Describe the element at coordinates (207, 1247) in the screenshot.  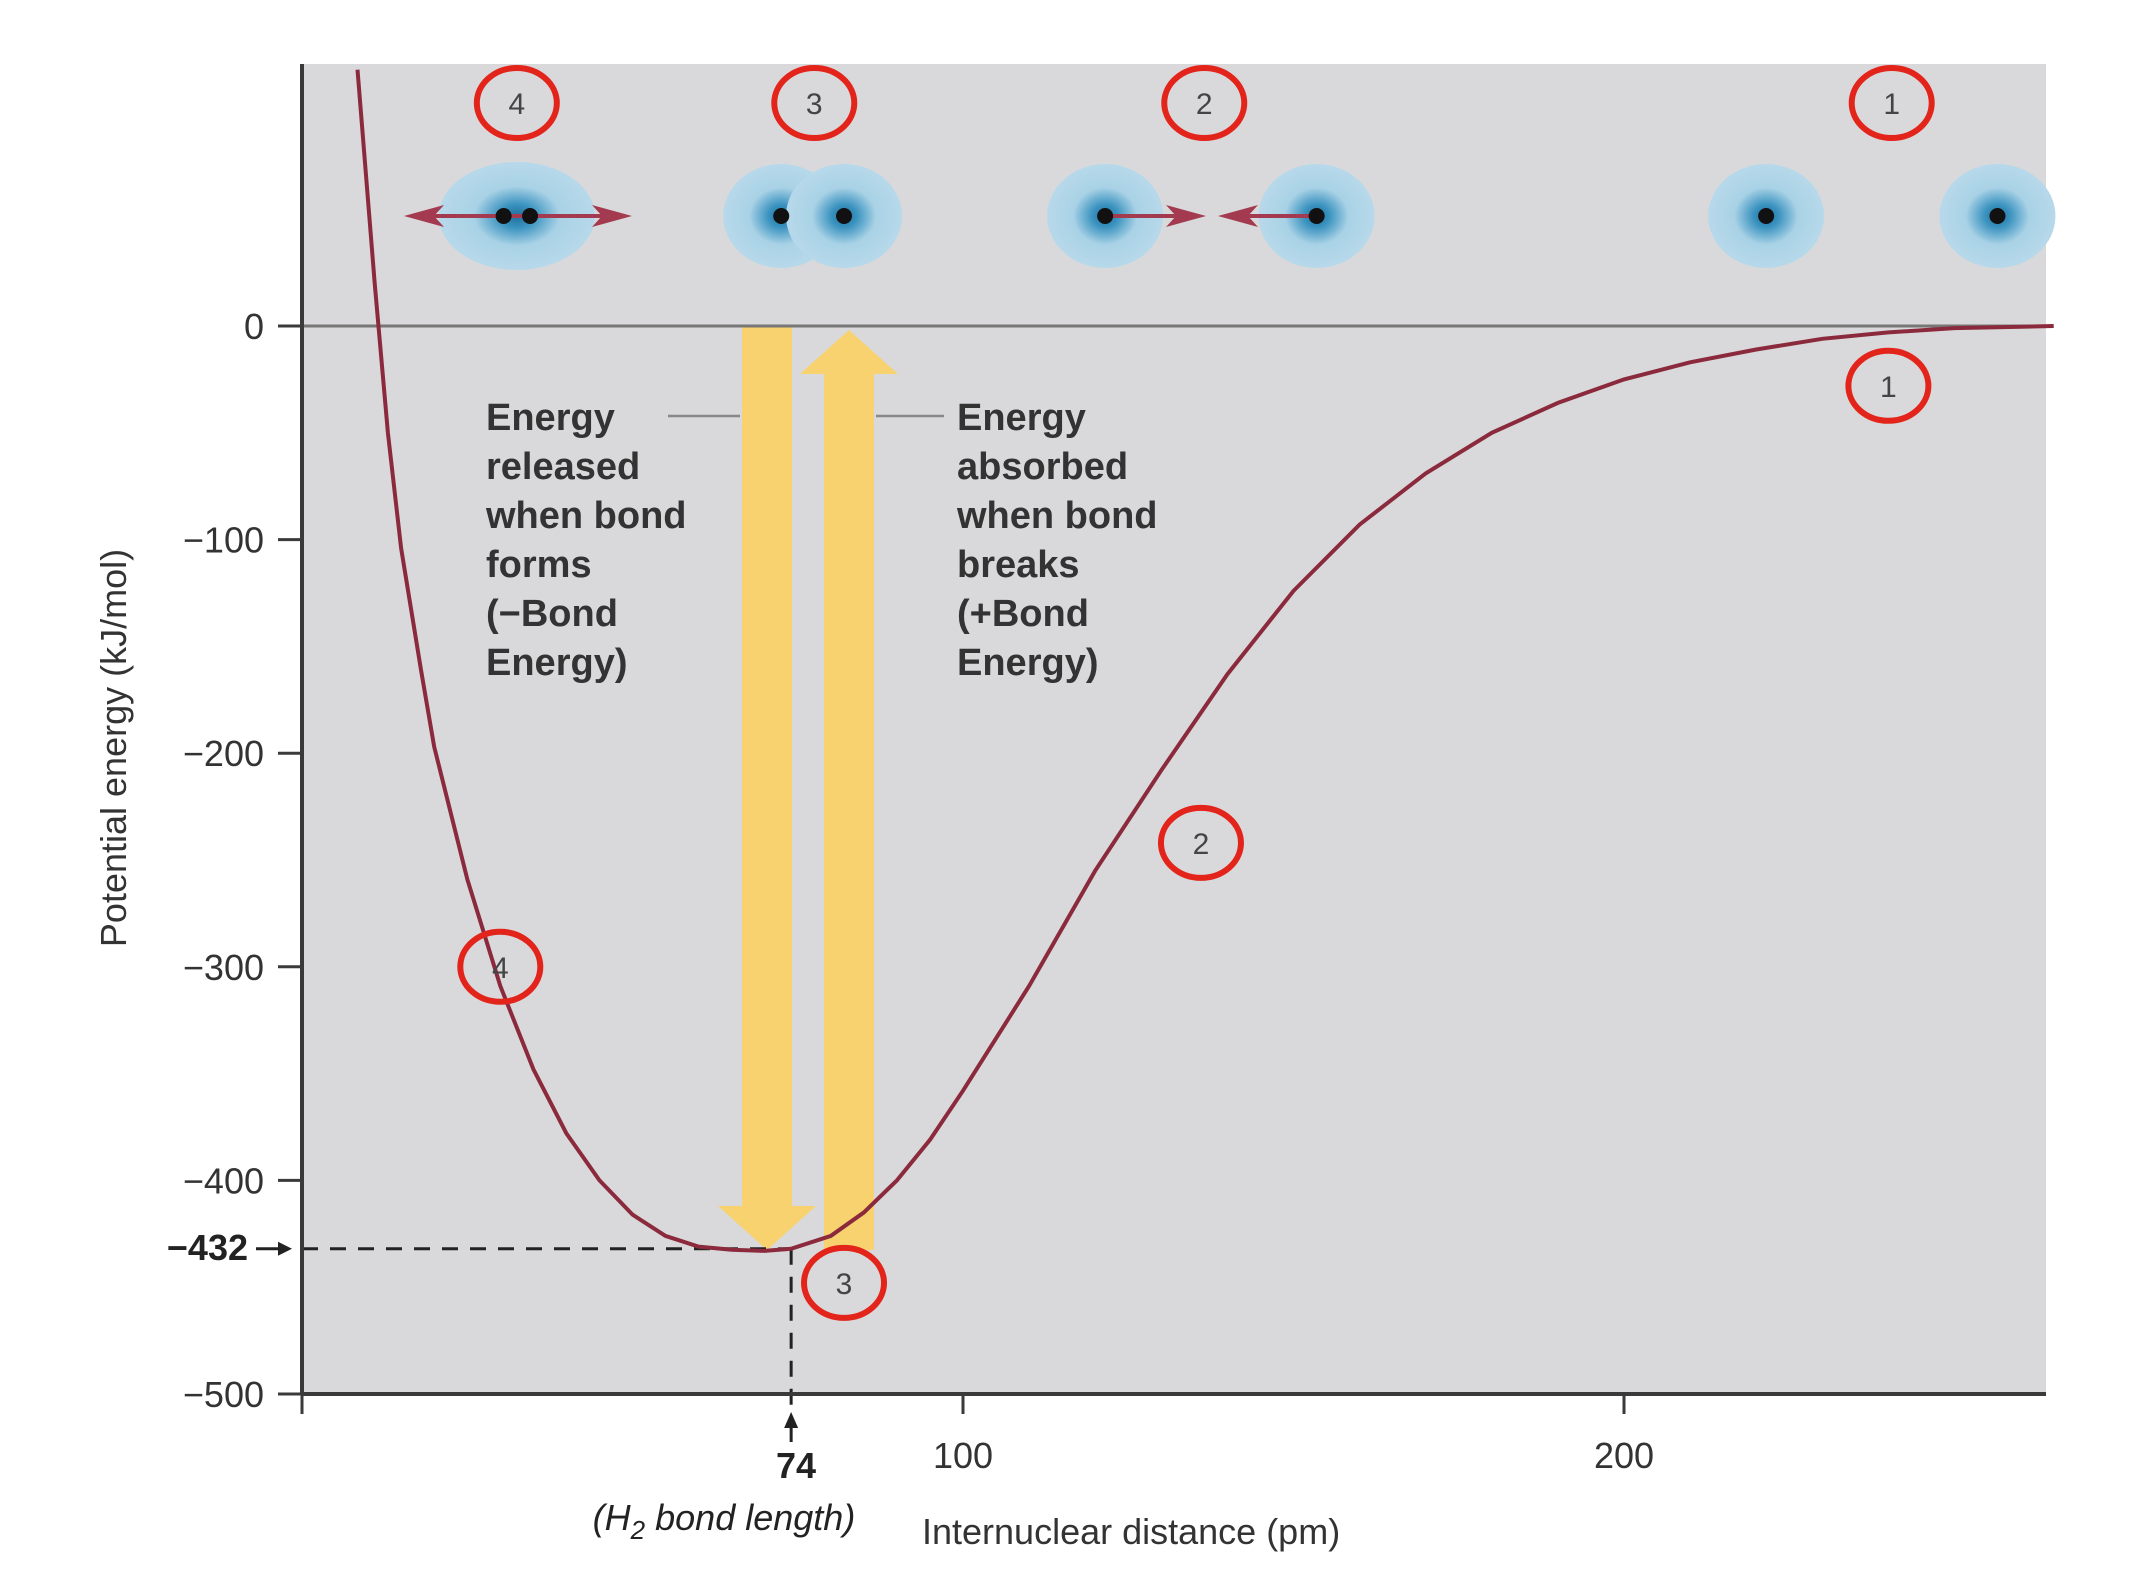
I see `bond-energy-label: −432` at that location.